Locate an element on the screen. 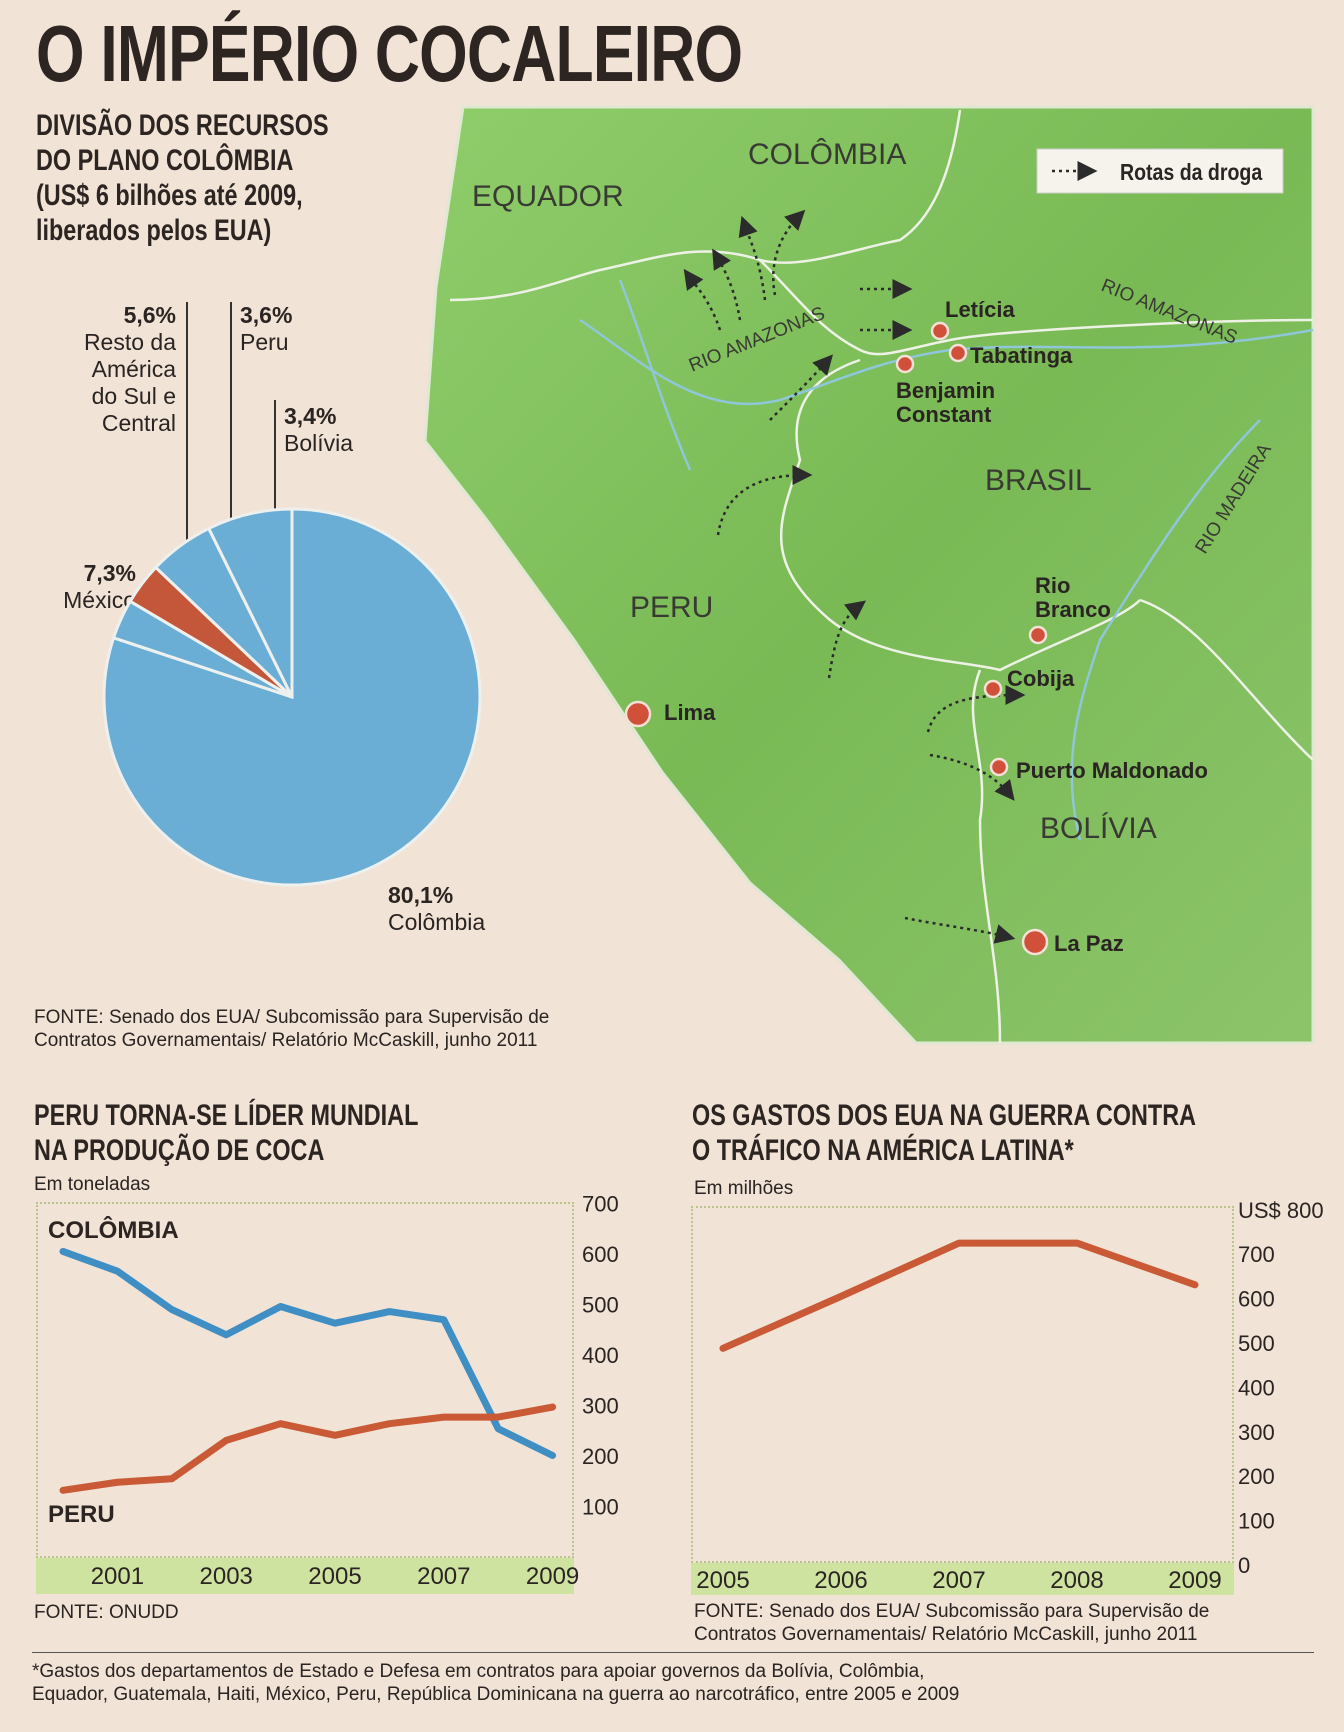 The image size is (1344, 1732). y-tick-label: 0 is located at coordinates (1244, 1565).